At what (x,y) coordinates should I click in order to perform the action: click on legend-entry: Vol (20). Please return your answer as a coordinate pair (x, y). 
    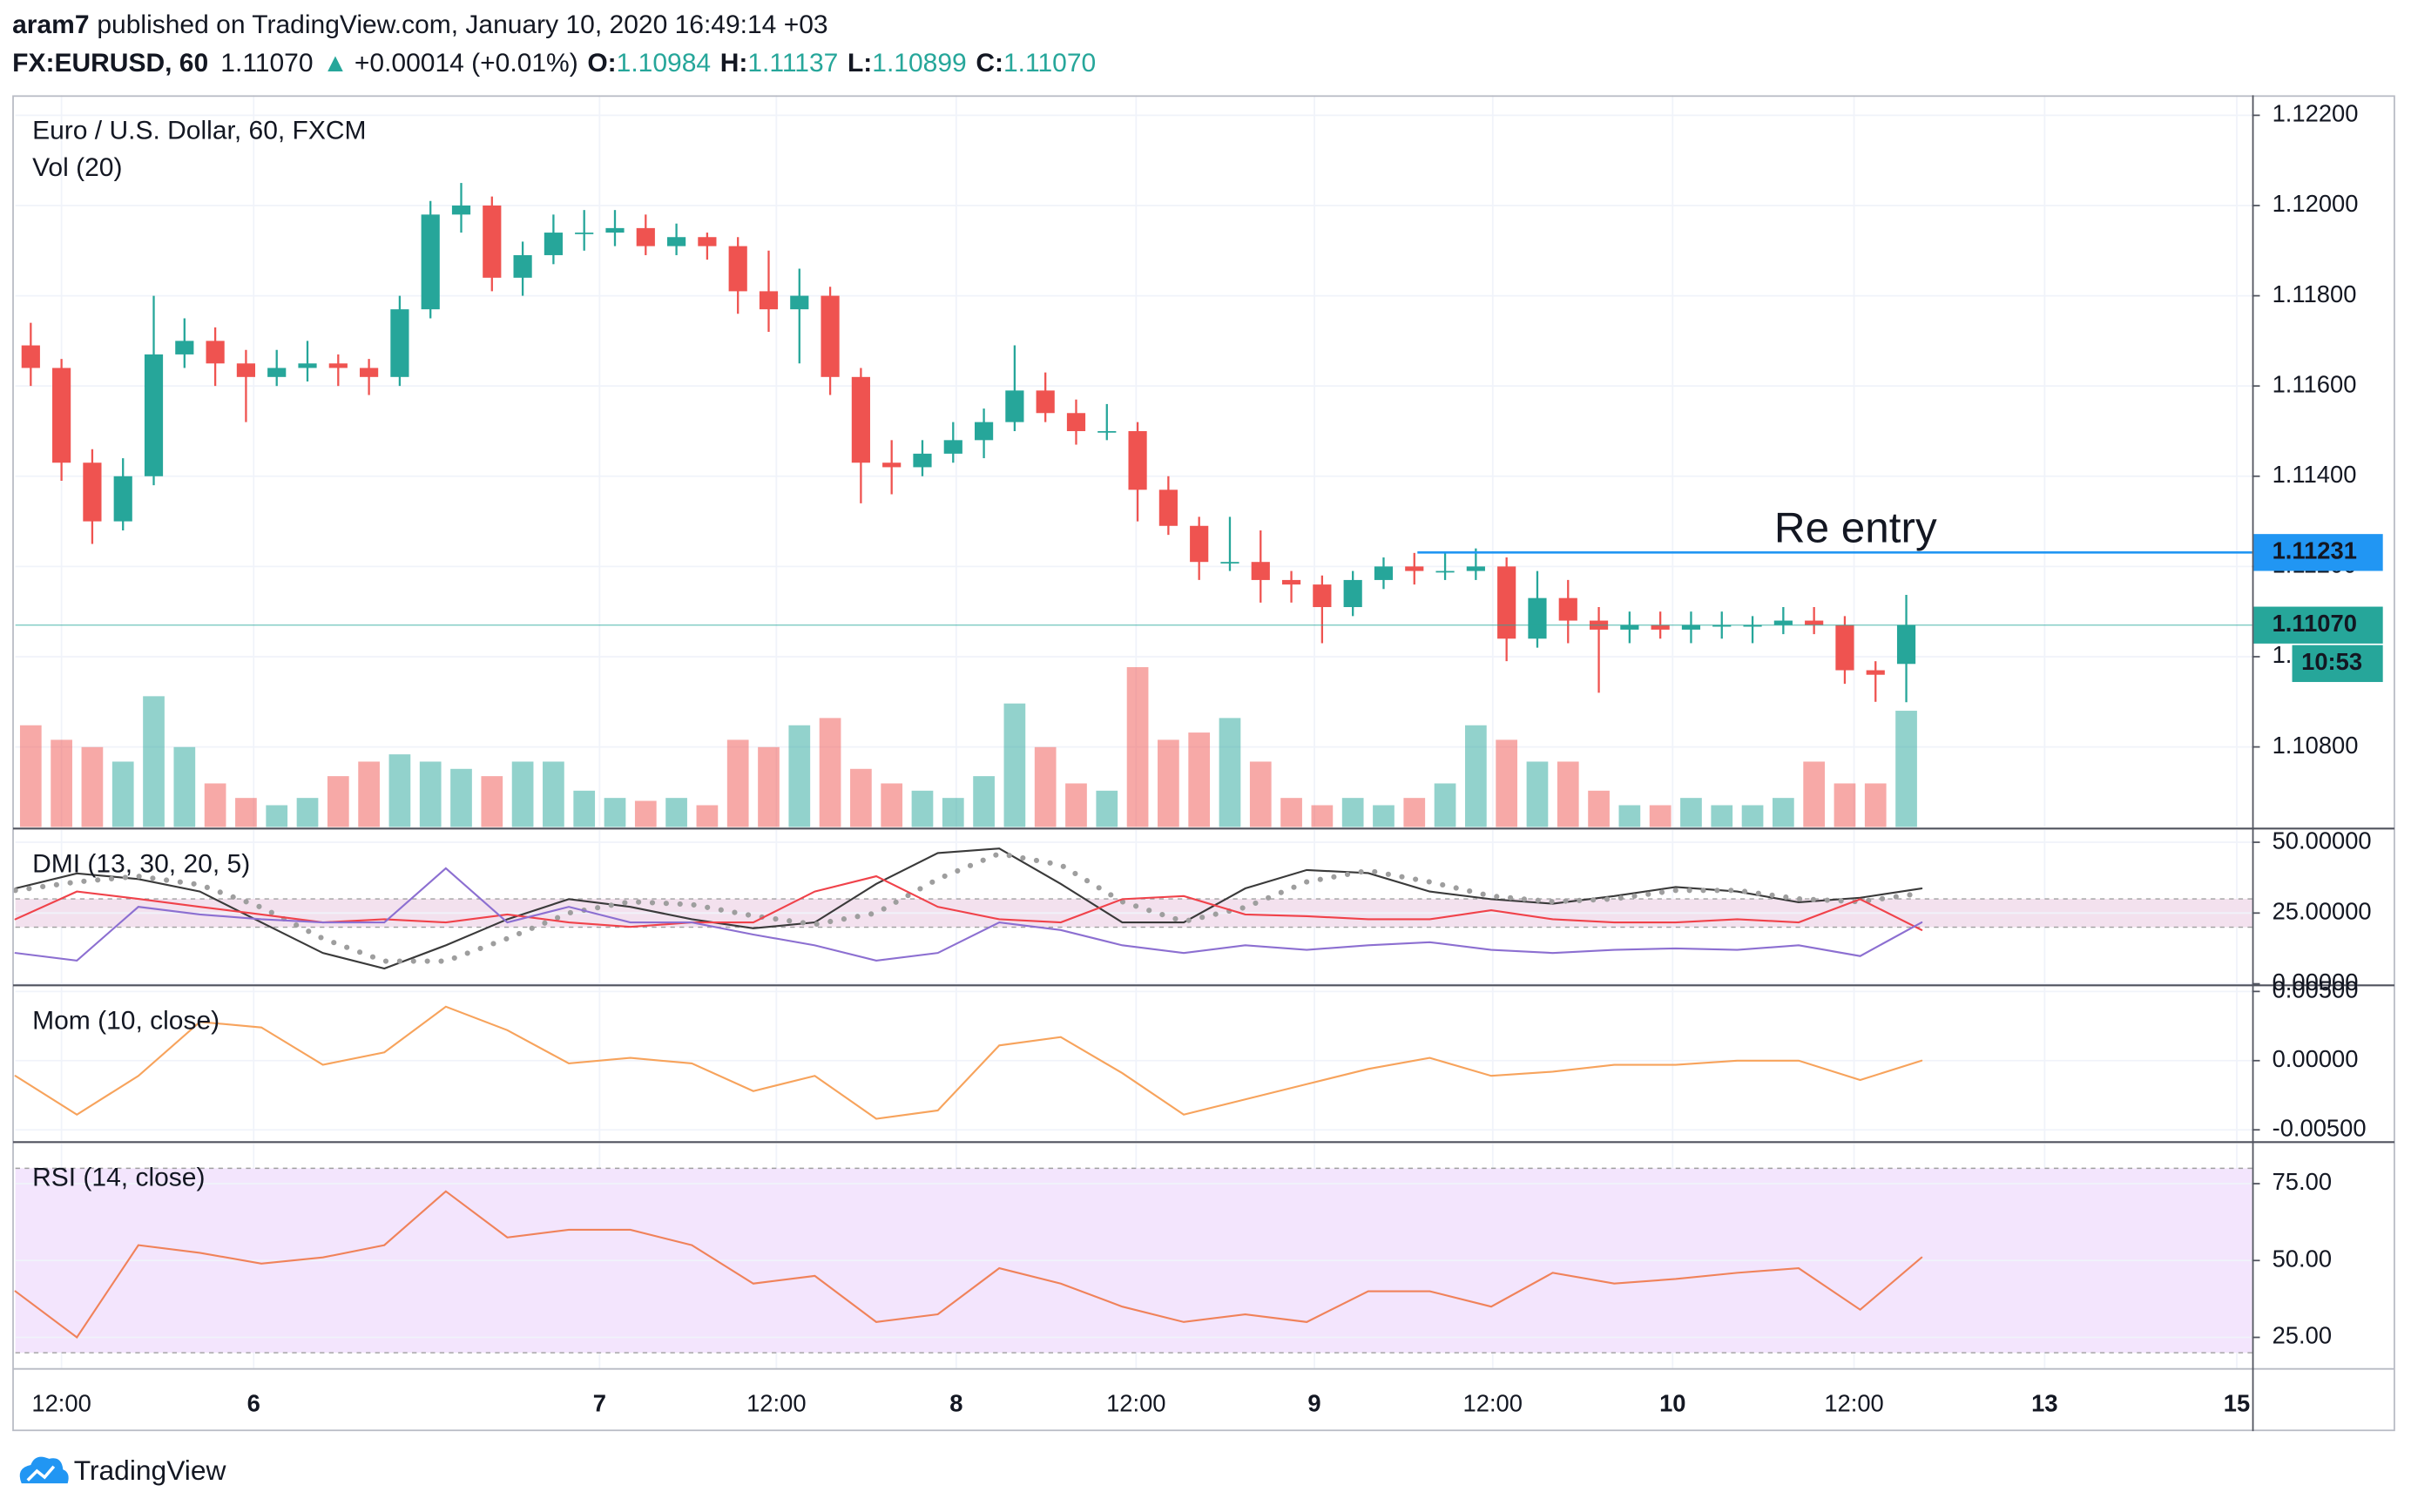
    Looking at the image, I should click on (77, 167).